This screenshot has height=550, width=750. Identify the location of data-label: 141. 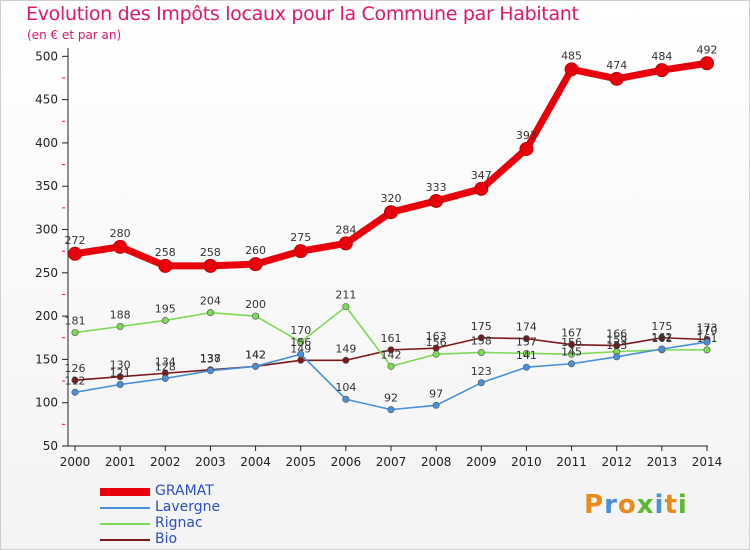
(526, 355).